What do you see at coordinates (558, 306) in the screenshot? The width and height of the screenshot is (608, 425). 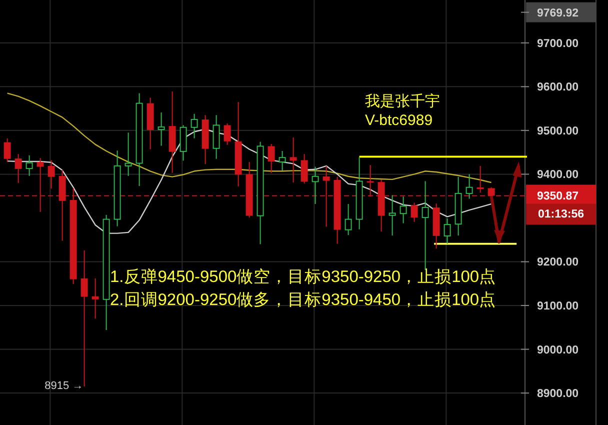 I see `y-tick-label: 9100.00` at bounding box center [558, 306].